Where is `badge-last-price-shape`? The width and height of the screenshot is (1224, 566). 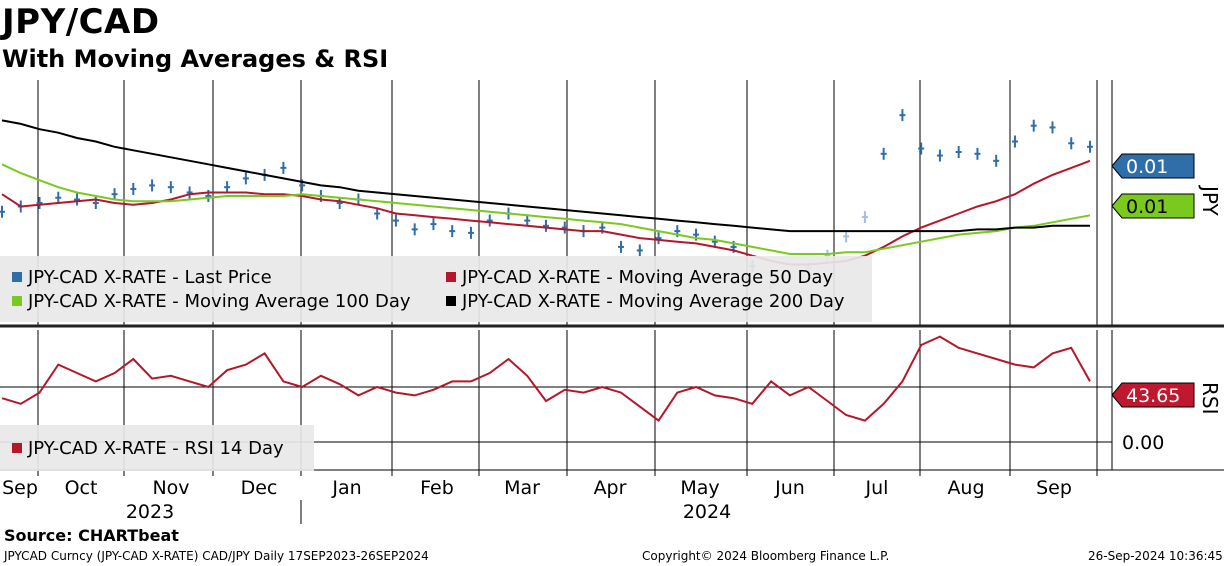 badge-last-price-shape is located at coordinates (1153, 166).